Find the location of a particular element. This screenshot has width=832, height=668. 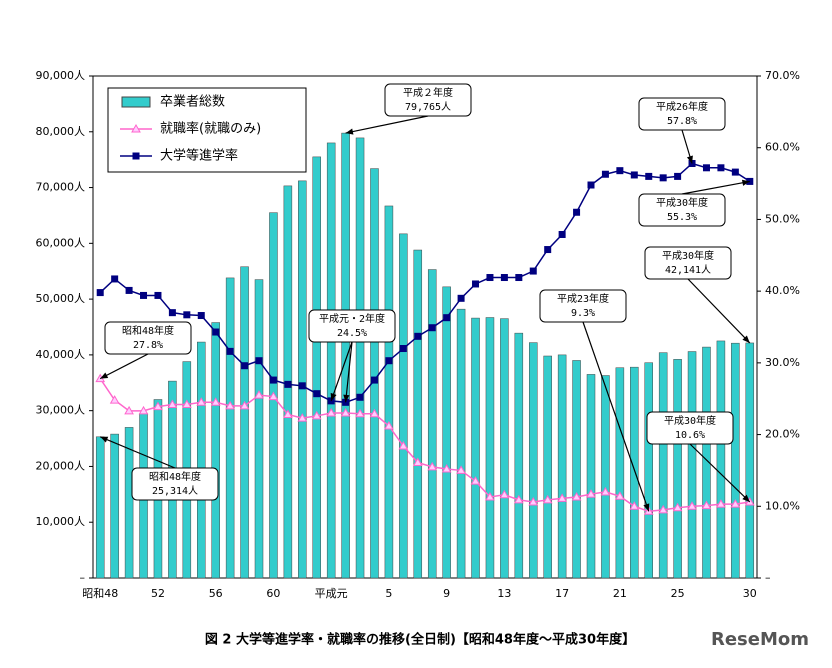

legend-label: 就職率(就職のみ) is located at coordinates (210, 129).